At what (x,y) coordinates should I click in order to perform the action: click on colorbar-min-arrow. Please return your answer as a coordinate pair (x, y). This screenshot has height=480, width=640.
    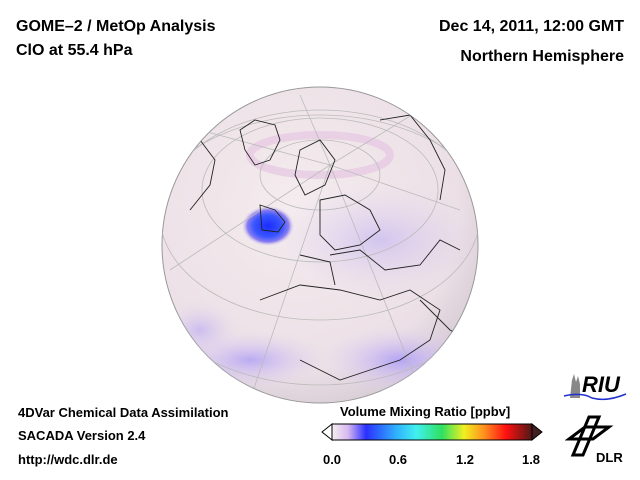
    Looking at the image, I should click on (327, 432).